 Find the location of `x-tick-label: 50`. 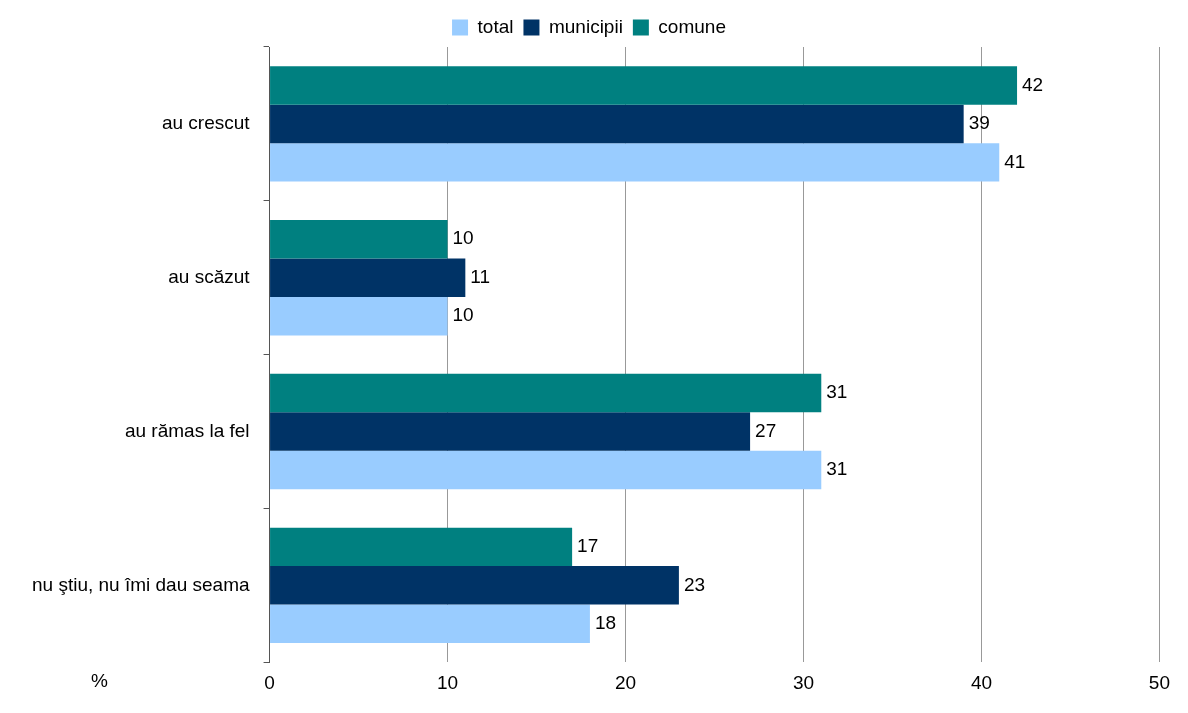

x-tick-label: 50 is located at coordinates (1159, 682).